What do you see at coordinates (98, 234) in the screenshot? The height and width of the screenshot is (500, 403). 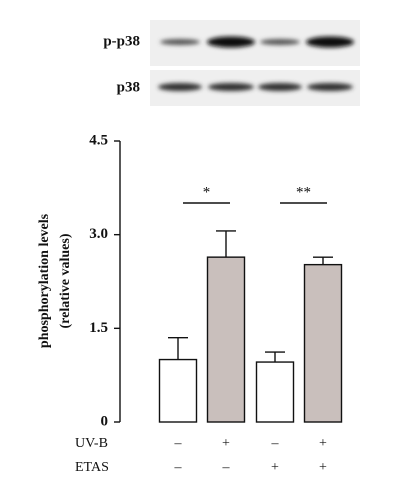 I see `y-tick-label: 3.0` at bounding box center [98, 234].